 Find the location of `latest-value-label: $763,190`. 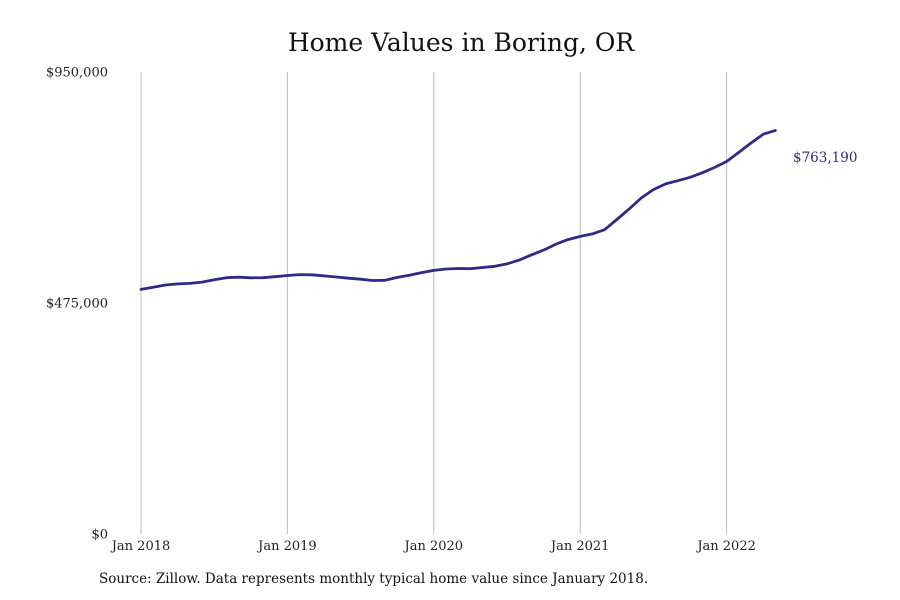

latest-value-label: $763,190 is located at coordinates (825, 158).